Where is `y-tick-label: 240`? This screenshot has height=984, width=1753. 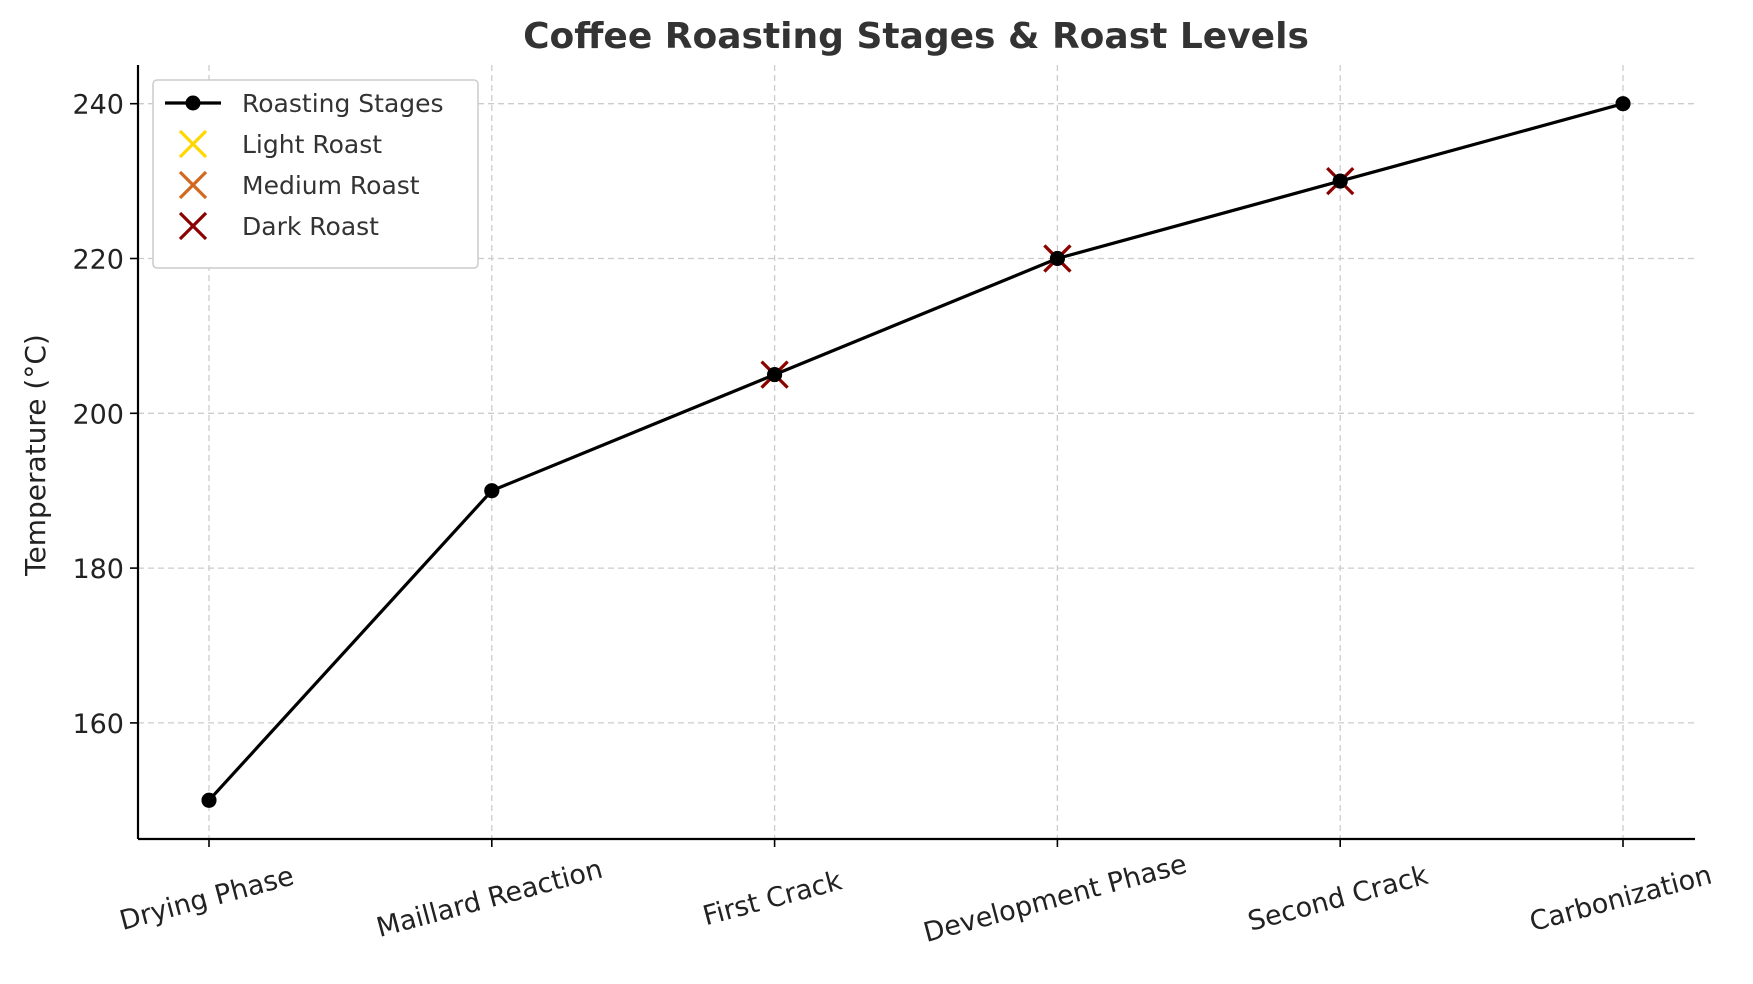 y-tick-label: 240 is located at coordinates (98, 105).